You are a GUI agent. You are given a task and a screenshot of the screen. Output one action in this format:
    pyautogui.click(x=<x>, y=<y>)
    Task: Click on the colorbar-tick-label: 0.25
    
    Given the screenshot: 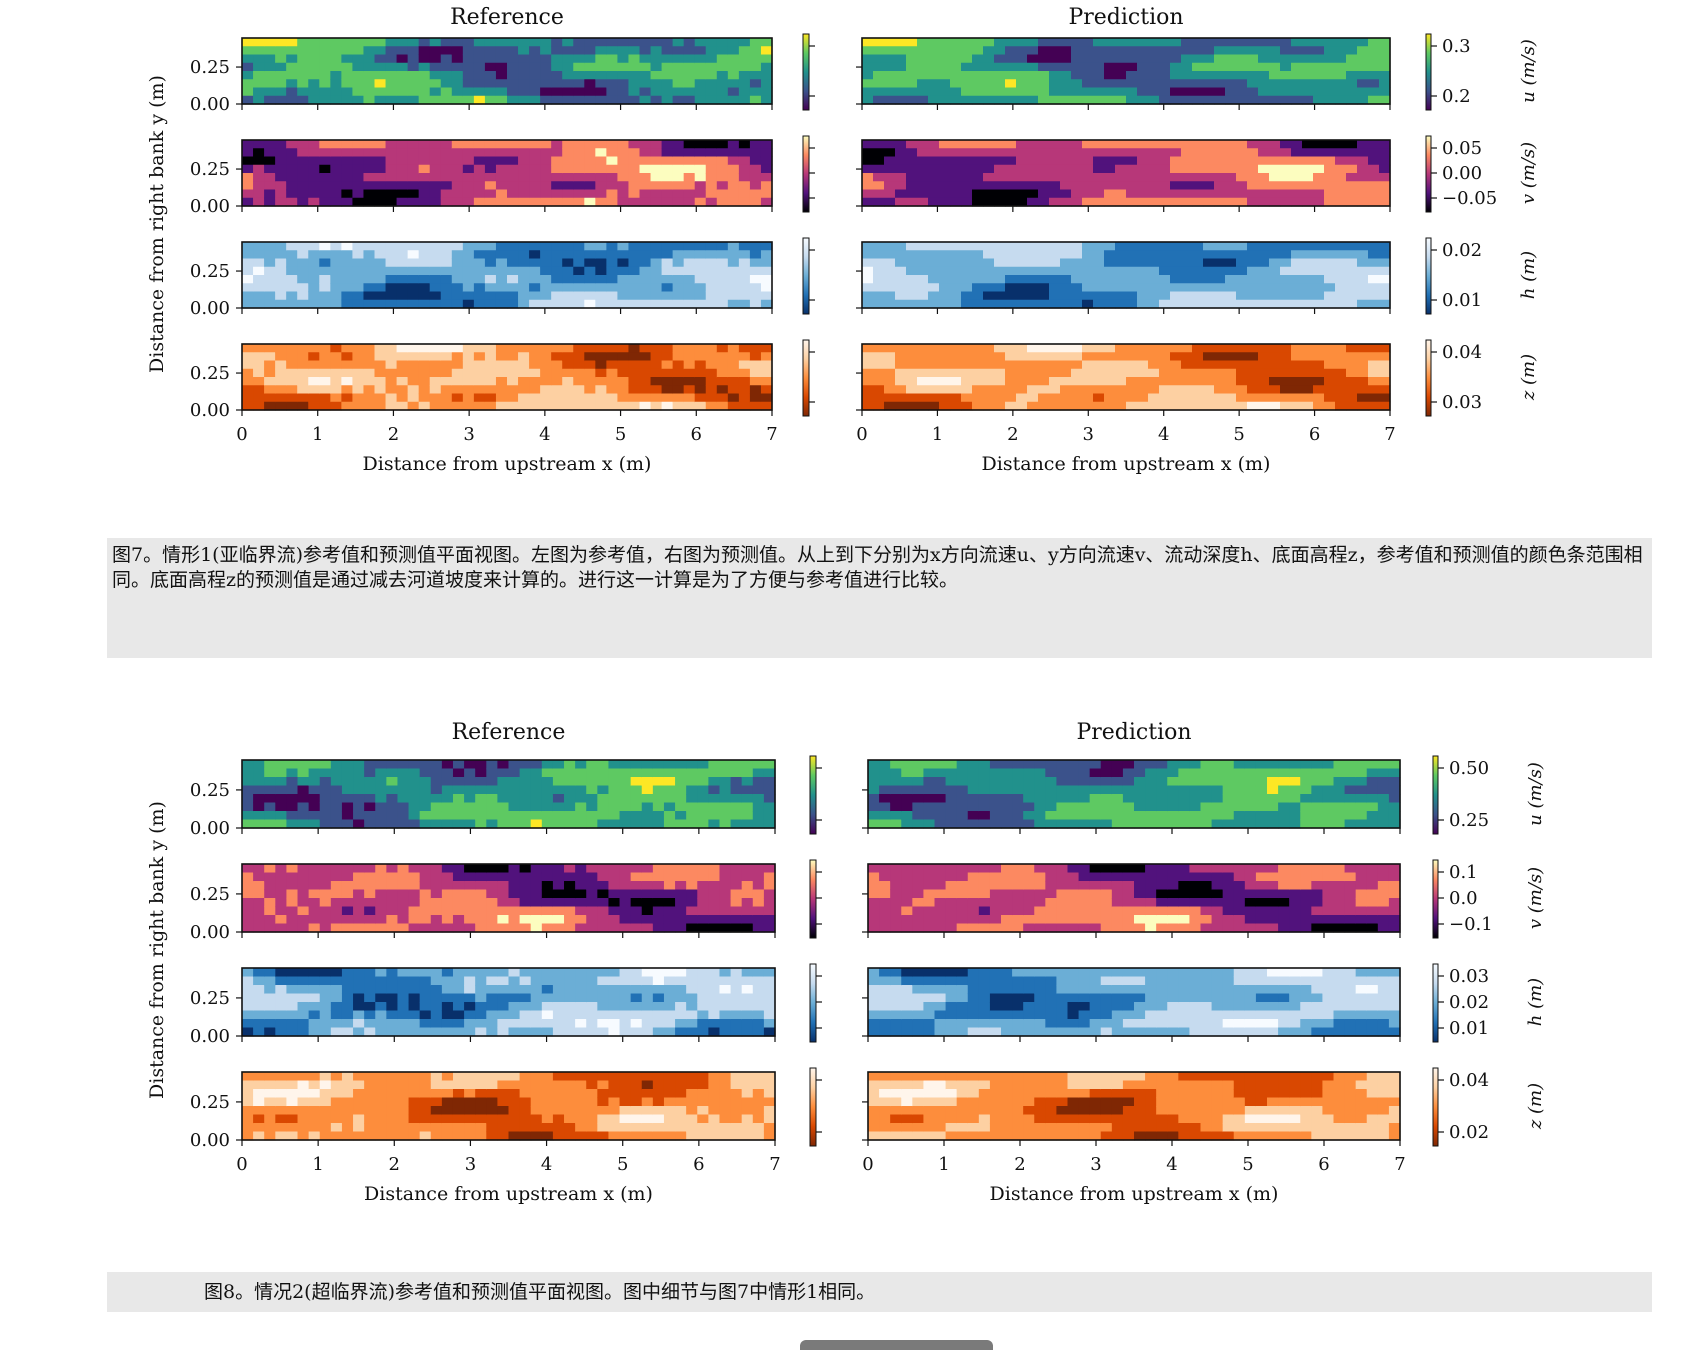 What is the action you would take?
    pyautogui.click(x=1469, y=820)
    